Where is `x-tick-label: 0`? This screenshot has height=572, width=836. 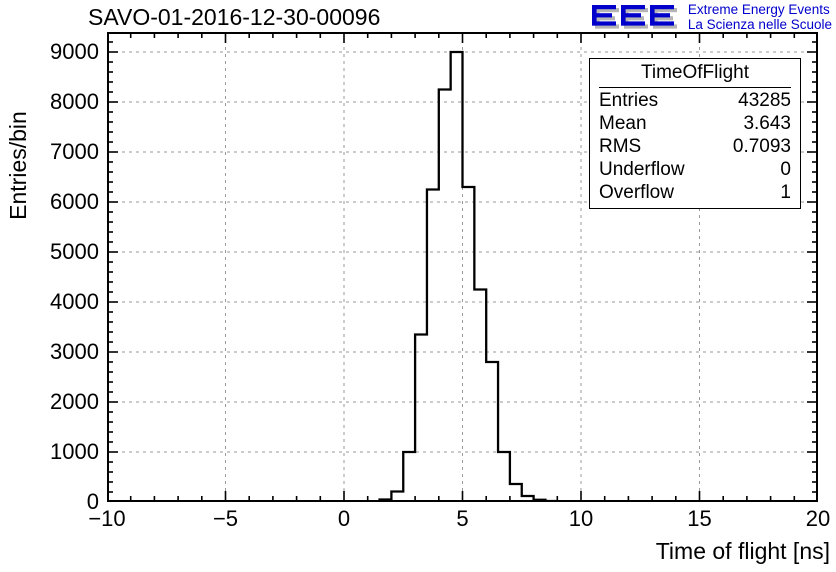
x-tick-label: 0 is located at coordinates (344, 518).